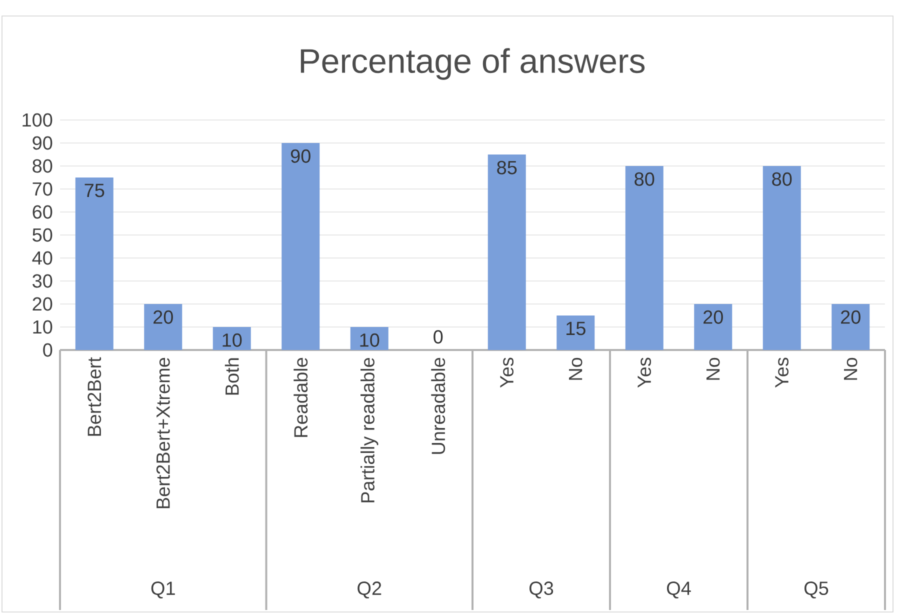 Image resolution: width=899 pixels, height=614 pixels. I want to click on text: Q4, so click(678, 590).